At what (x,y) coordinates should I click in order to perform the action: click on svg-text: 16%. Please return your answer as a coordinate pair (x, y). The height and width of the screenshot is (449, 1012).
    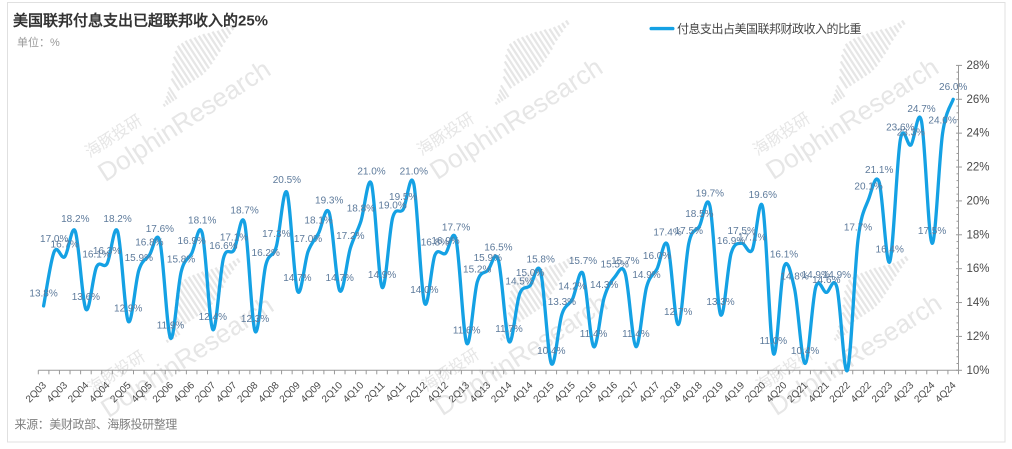
    Looking at the image, I should click on (978, 269).